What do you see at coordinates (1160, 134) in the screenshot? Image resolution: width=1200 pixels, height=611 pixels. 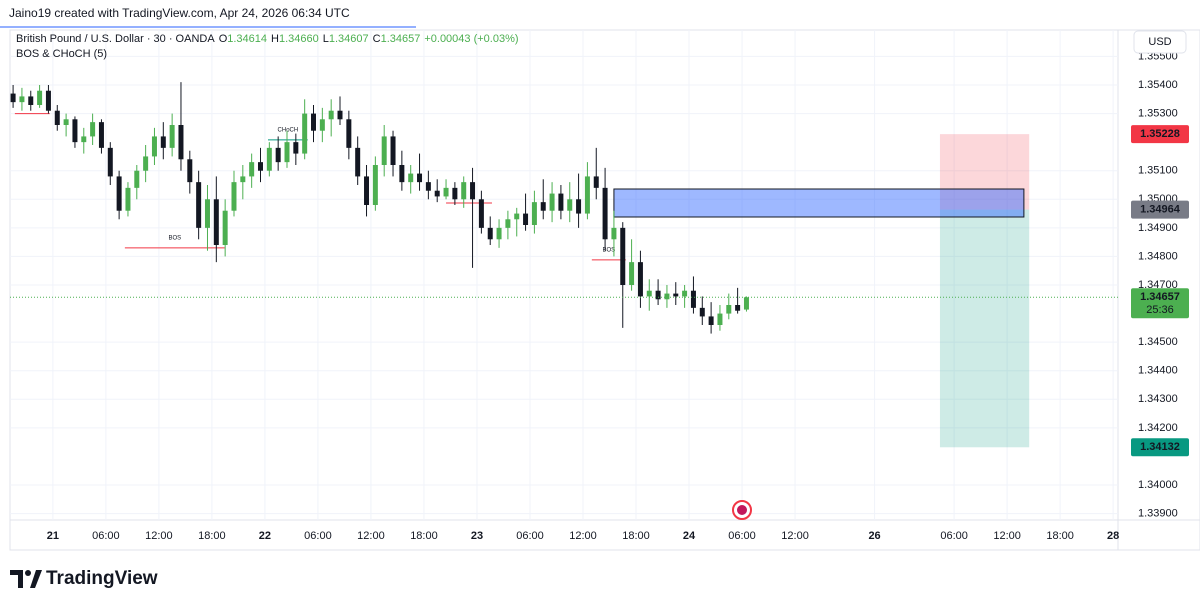 I see `stop-tag` at bounding box center [1160, 134].